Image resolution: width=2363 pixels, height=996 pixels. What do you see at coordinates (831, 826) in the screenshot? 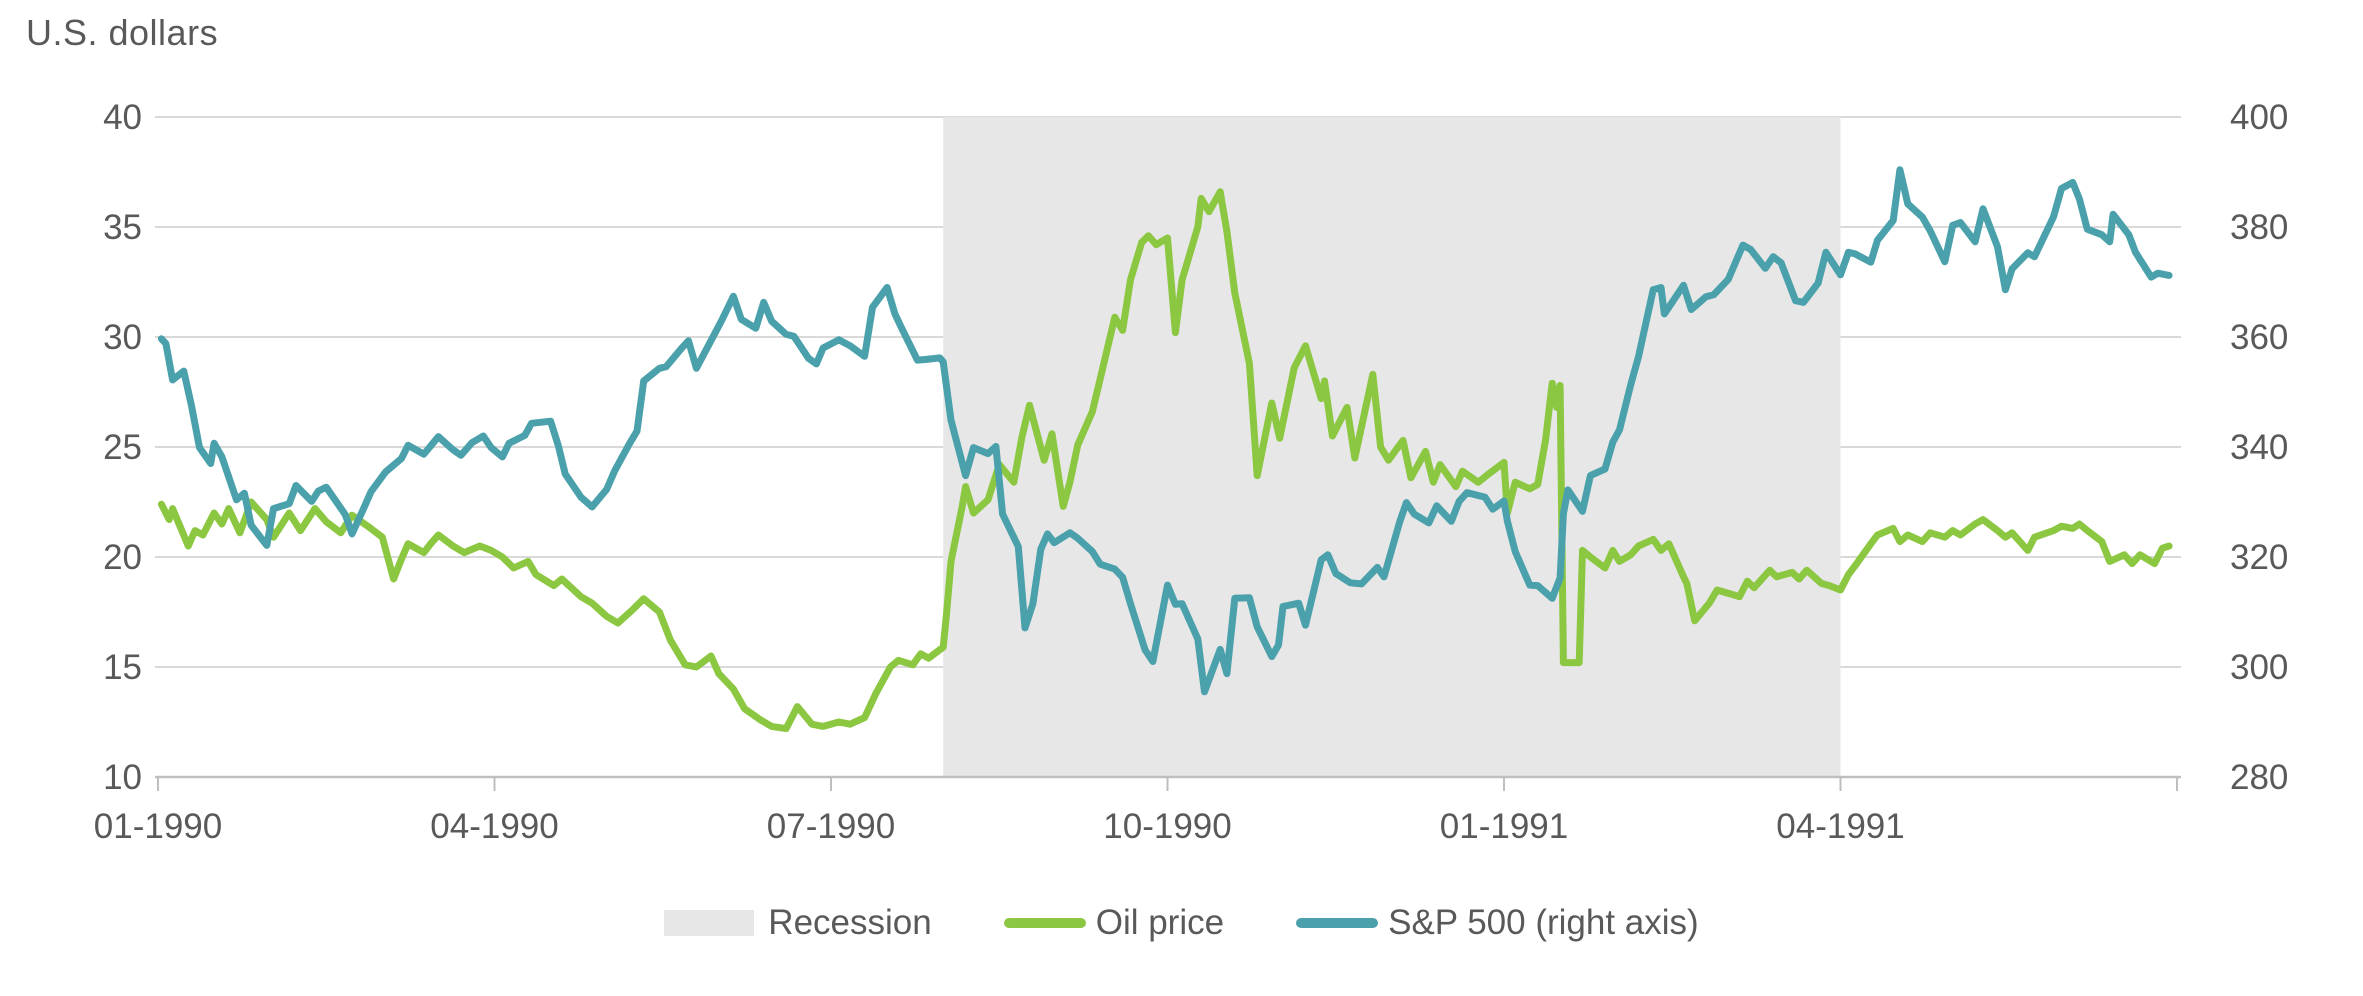
I see `x-axis-tick-label: 07-1990` at bounding box center [831, 826].